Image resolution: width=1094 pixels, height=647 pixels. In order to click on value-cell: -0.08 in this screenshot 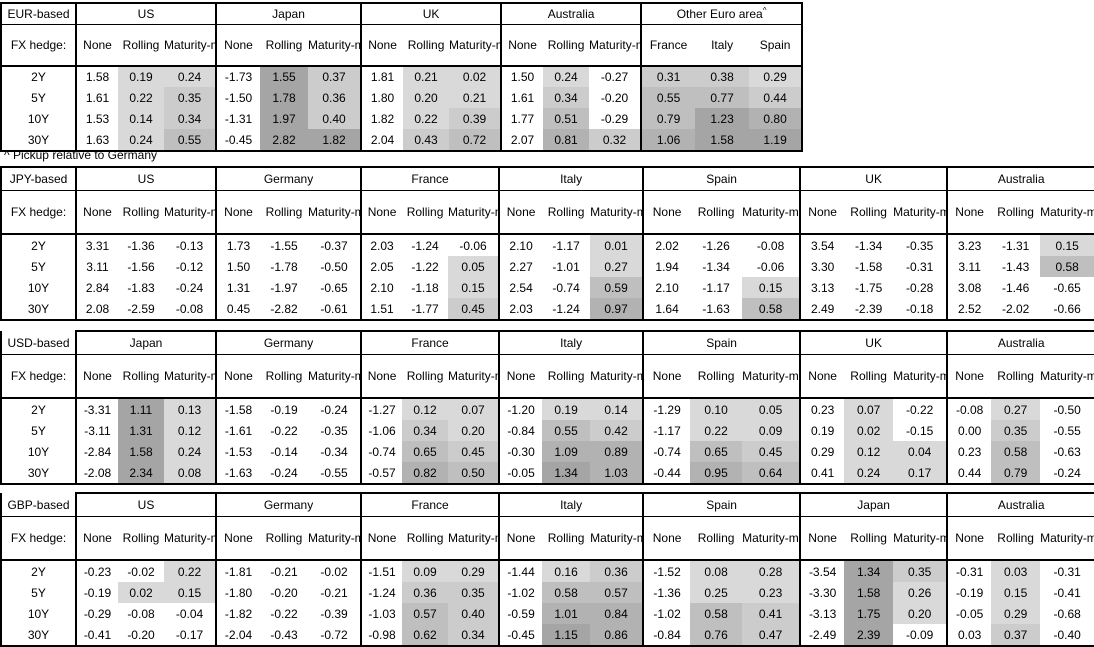, I will do `click(969, 409)`.